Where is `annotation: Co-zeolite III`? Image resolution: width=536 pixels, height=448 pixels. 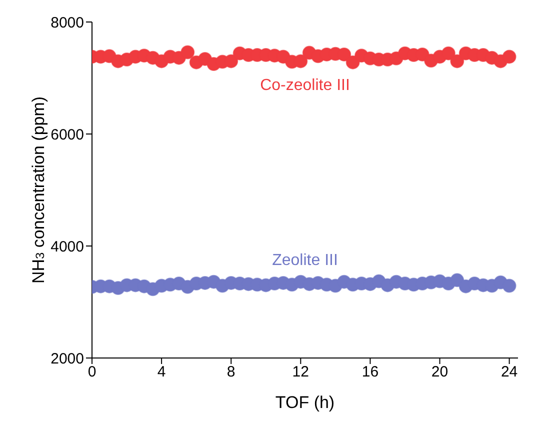
annotation: Co-zeolite III is located at coordinates (305, 85).